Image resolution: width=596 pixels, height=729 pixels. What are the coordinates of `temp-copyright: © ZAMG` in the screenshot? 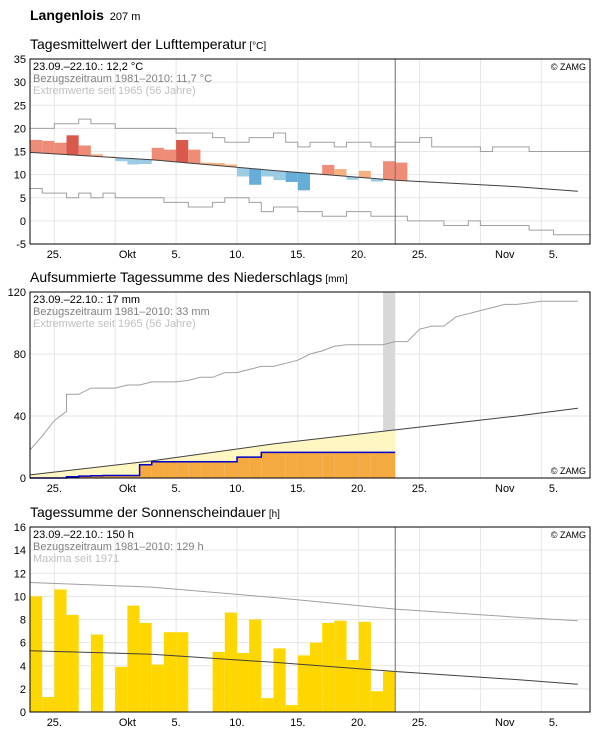 It's located at (568, 67).